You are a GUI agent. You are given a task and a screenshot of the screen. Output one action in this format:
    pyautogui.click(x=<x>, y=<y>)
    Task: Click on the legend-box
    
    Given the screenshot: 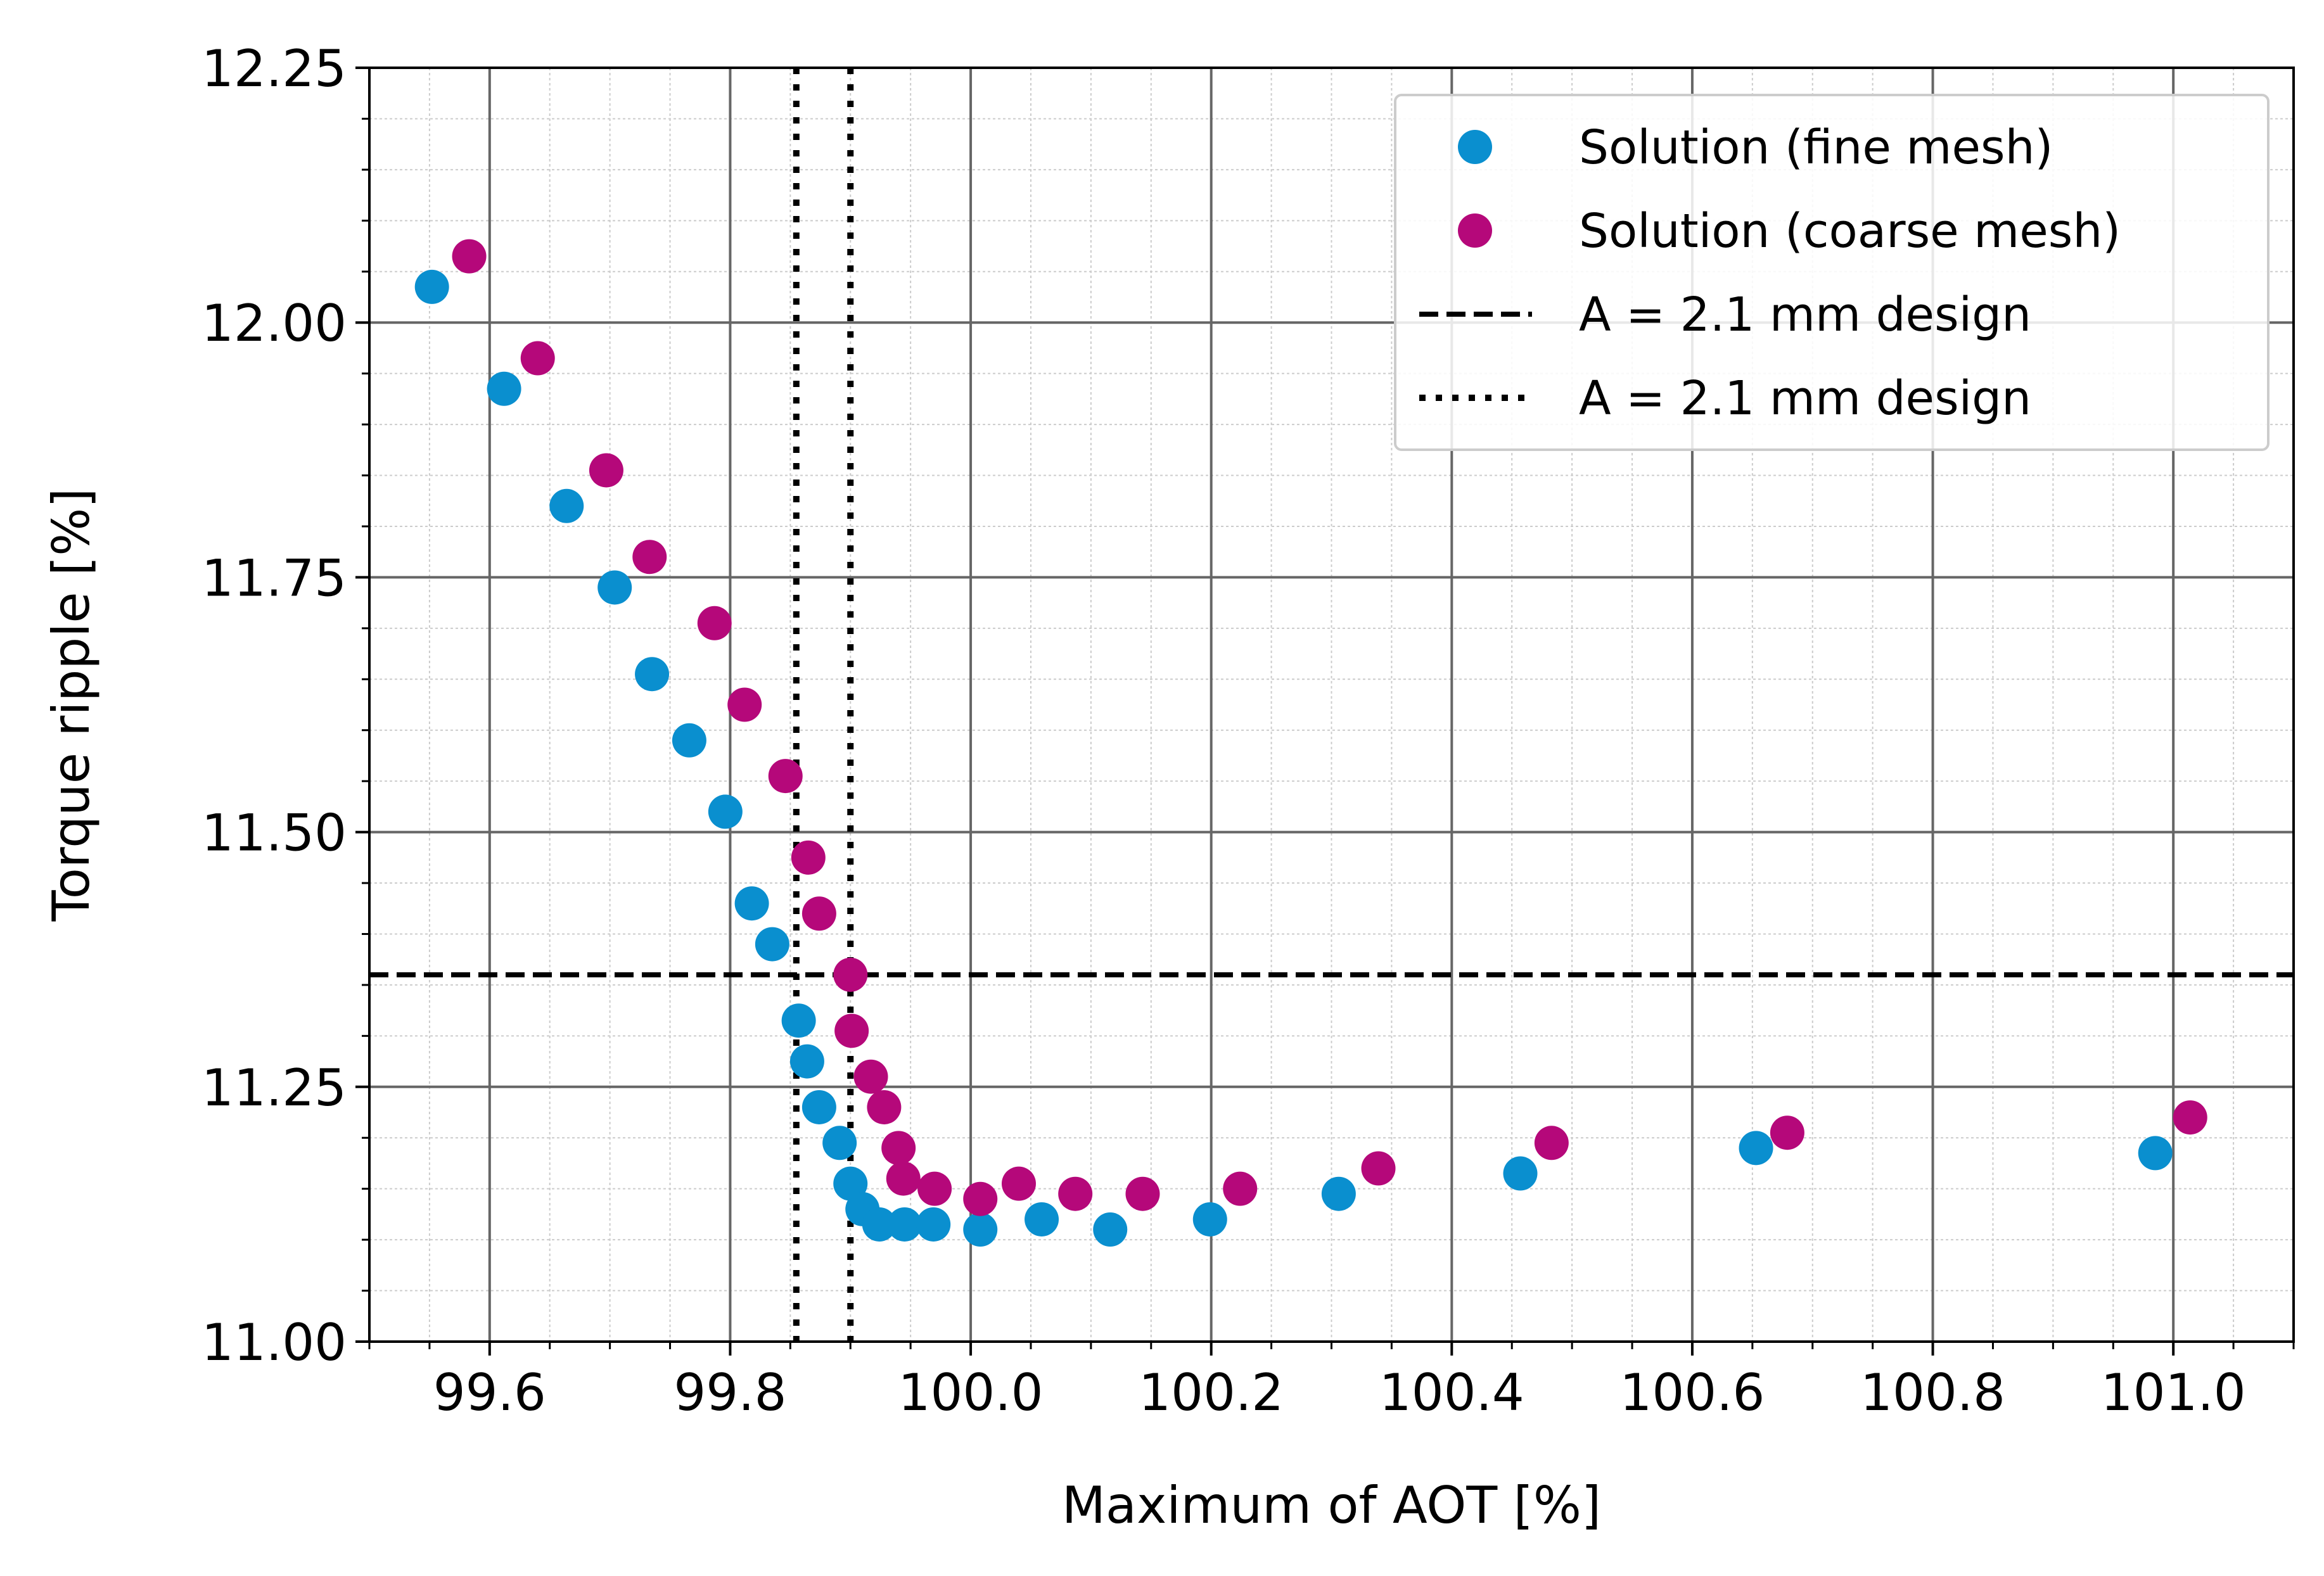 What is the action you would take?
    pyautogui.click(x=1832, y=272)
    